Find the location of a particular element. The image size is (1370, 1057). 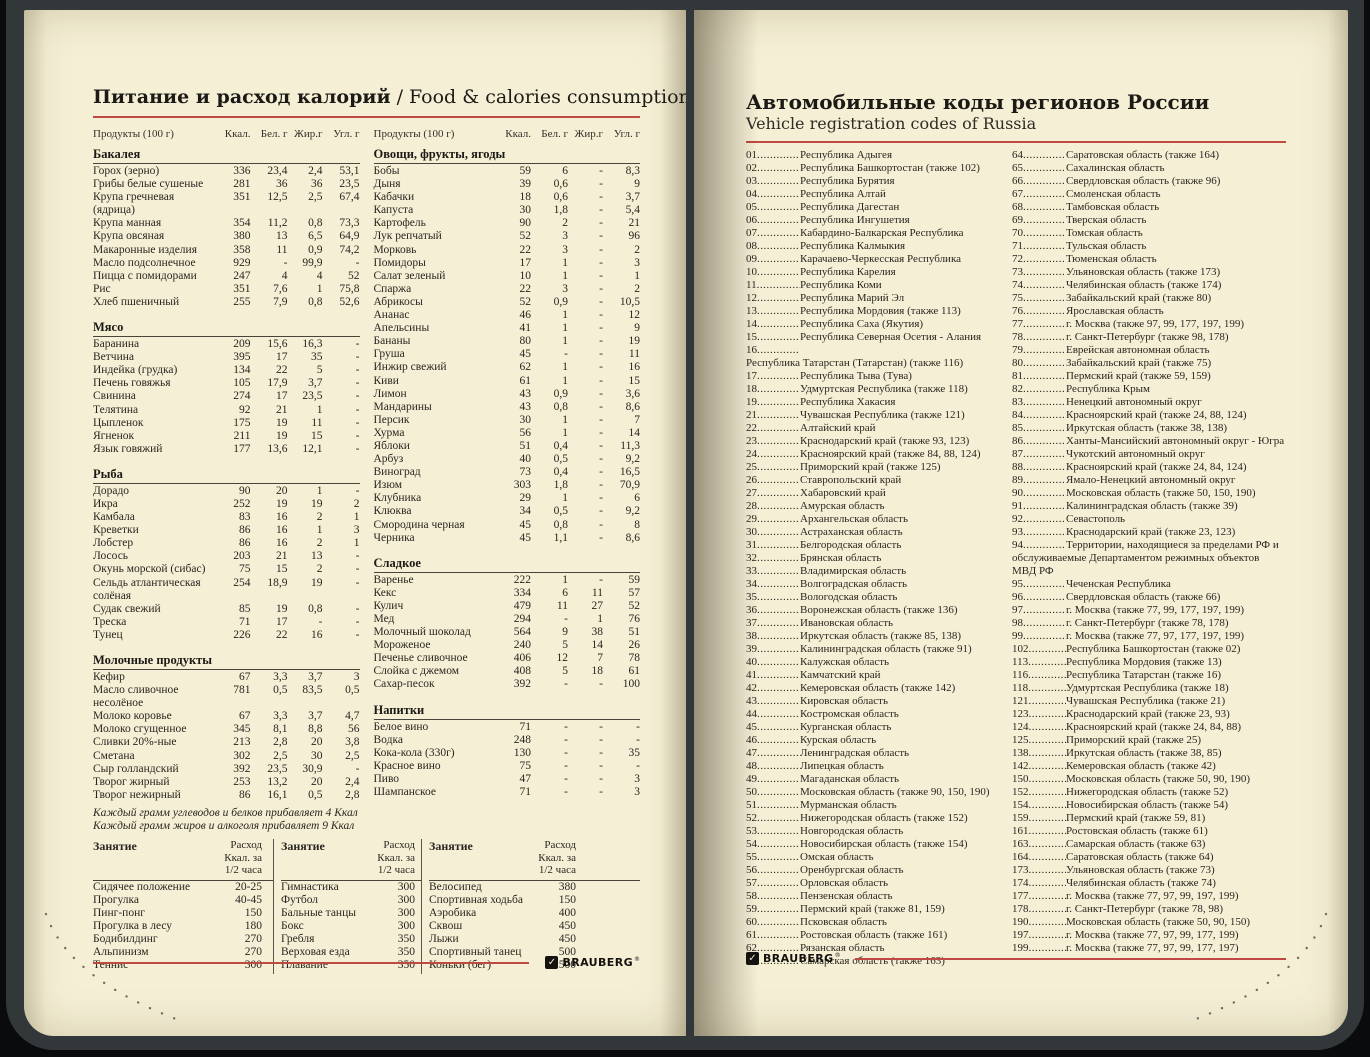

food-value: 7,9 is located at coordinates (280, 301).